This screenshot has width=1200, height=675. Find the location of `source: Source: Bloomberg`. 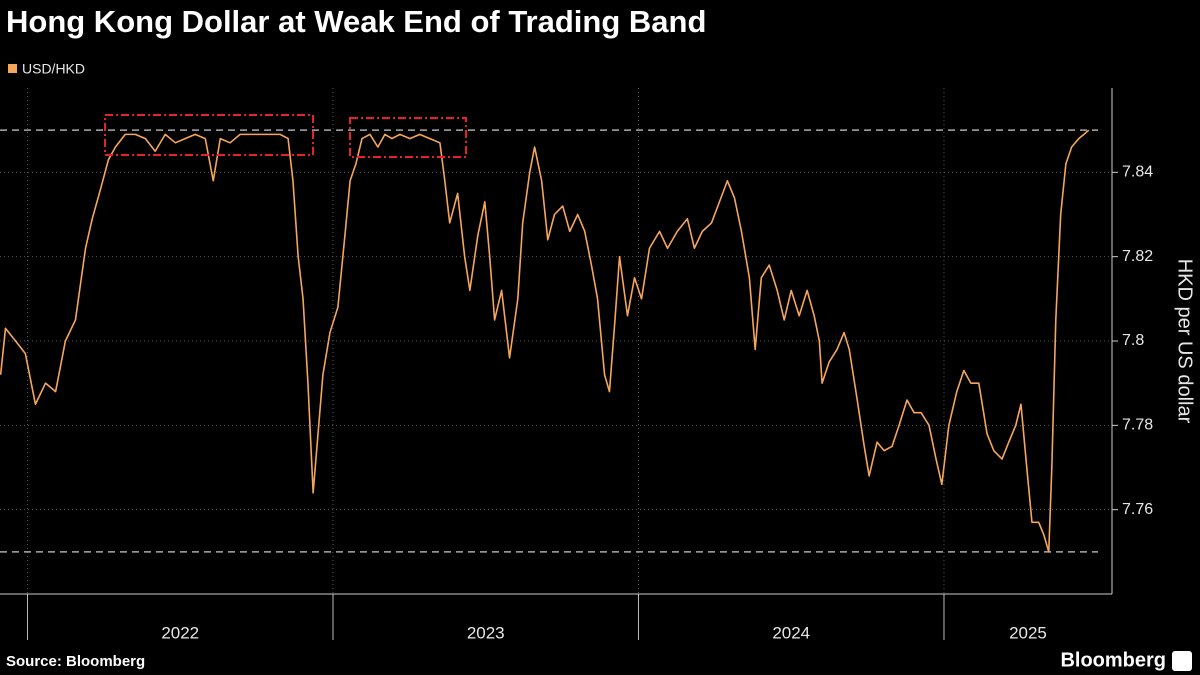

source: Source: Bloomberg is located at coordinates (75, 661).